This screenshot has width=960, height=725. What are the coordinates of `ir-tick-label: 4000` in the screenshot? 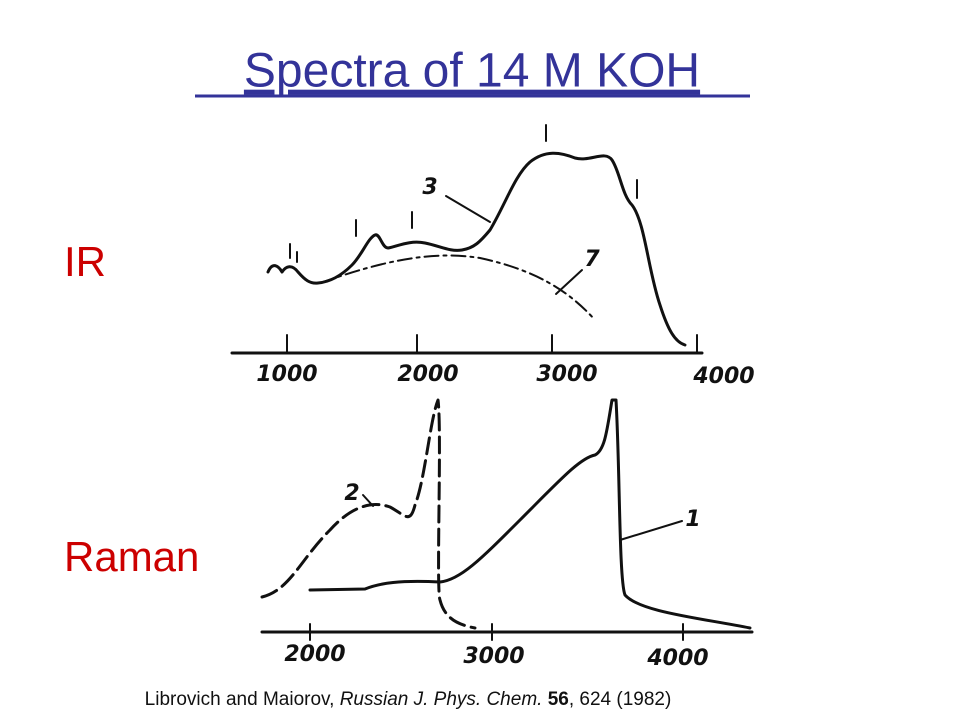 It's located at (723, 376).